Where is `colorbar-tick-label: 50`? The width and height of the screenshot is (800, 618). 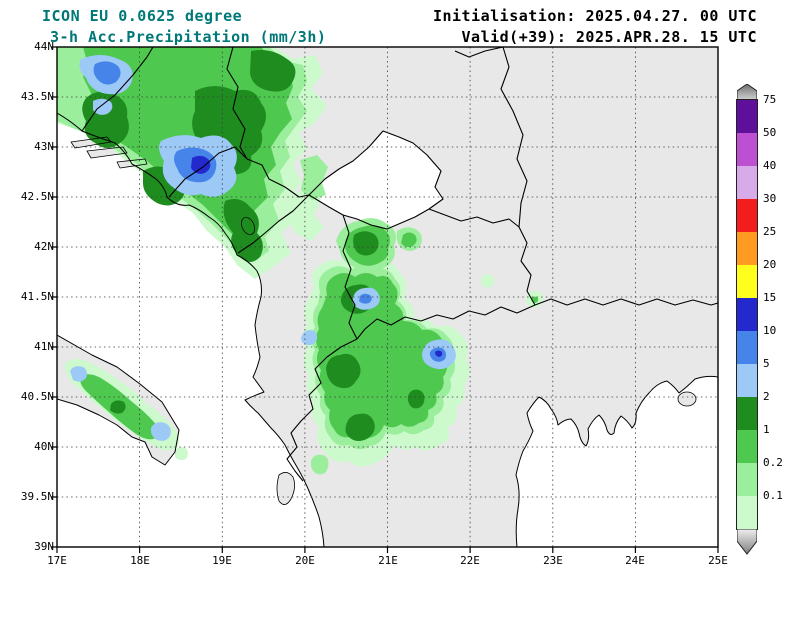
colorbar-tick-label: 50 is located at coordinates (770, 132).